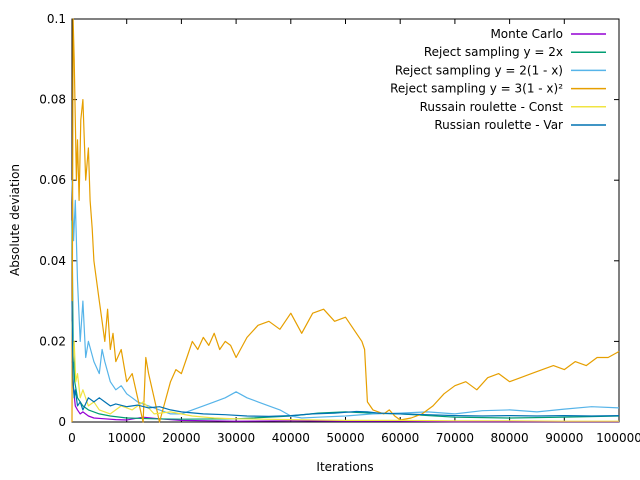 The width and height of the screenshot is (640, 480). I want to click on legend-label: Reject sampling y = 2x, so click(493, 52).